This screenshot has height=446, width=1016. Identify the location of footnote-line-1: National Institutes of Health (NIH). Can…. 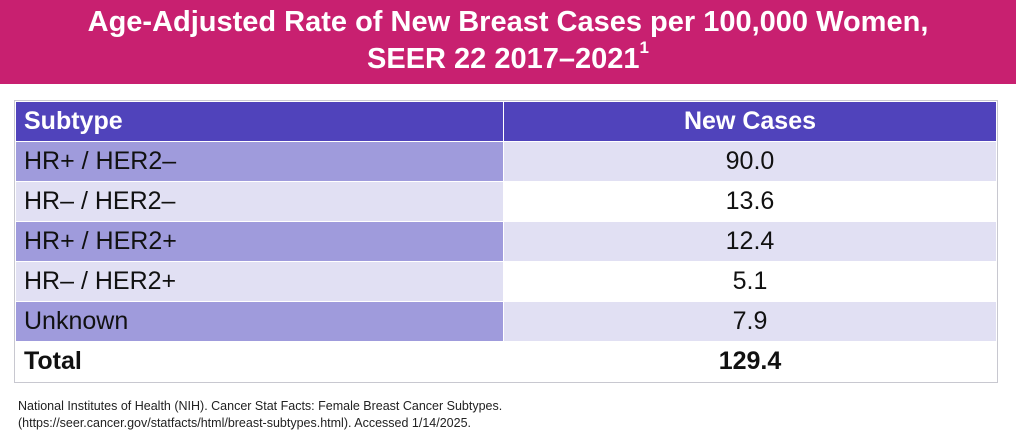
(260, 406).